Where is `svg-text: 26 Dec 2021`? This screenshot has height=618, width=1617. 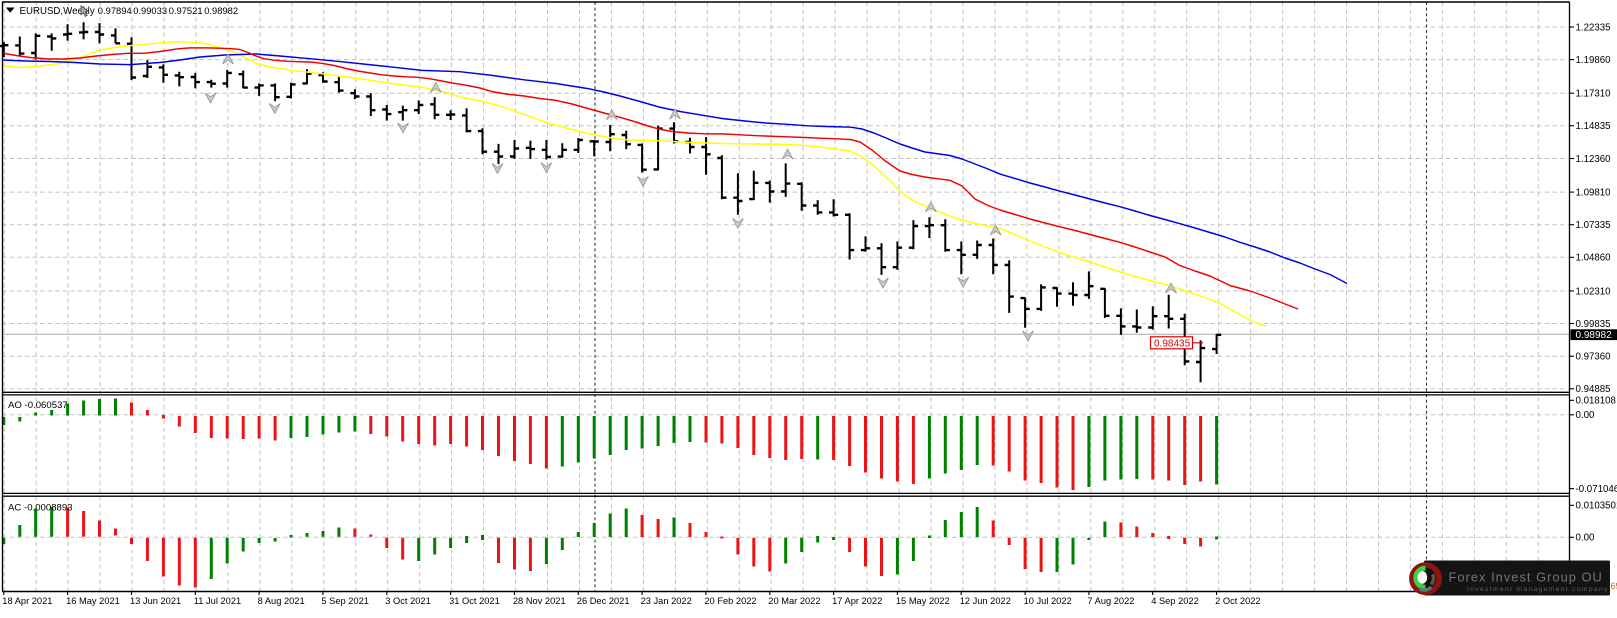 svg-text: 26 Dec 2021 is located at coordinates (603, 601).